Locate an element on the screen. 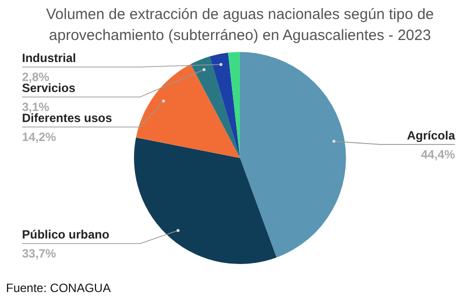 The image size is (469, 300). data-label: 3,1% is located at coordinates (36, 107).